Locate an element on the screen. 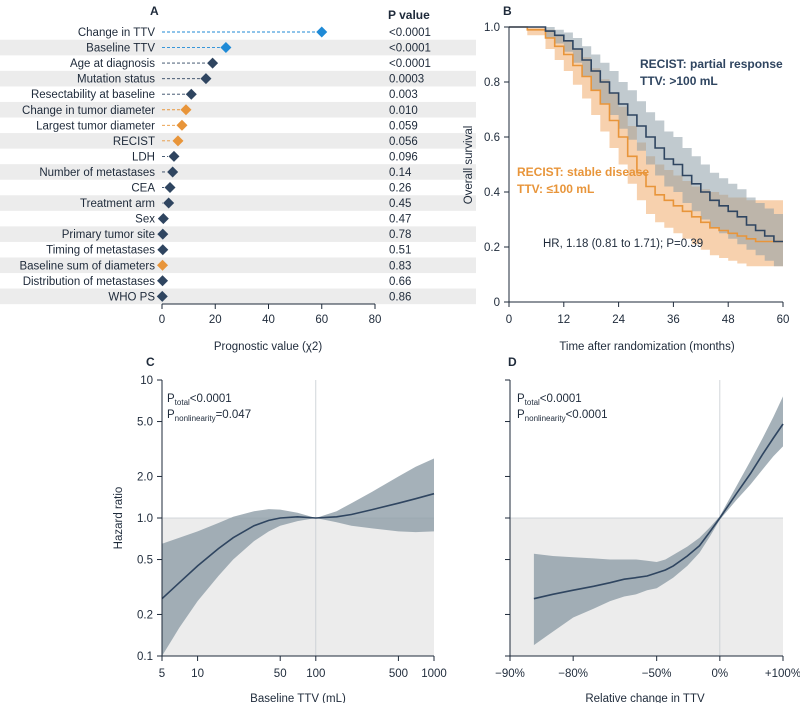  d-x-tick-label: −80% is located at coordinates (573, 674).